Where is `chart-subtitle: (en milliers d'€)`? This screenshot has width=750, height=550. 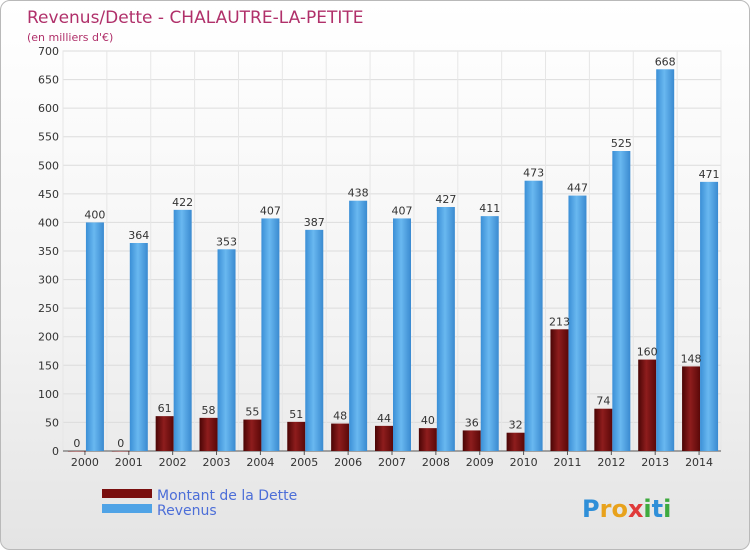 chart-subtitle: (en milliers d'€) is located at coordinates (70, 37).